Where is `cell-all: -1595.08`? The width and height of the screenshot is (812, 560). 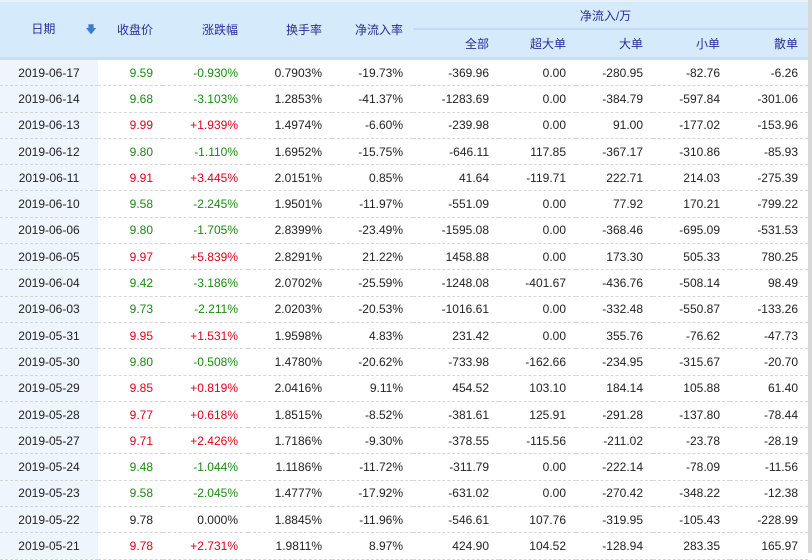
cell-all: -1595.08 is located at coordinates (456, 231).